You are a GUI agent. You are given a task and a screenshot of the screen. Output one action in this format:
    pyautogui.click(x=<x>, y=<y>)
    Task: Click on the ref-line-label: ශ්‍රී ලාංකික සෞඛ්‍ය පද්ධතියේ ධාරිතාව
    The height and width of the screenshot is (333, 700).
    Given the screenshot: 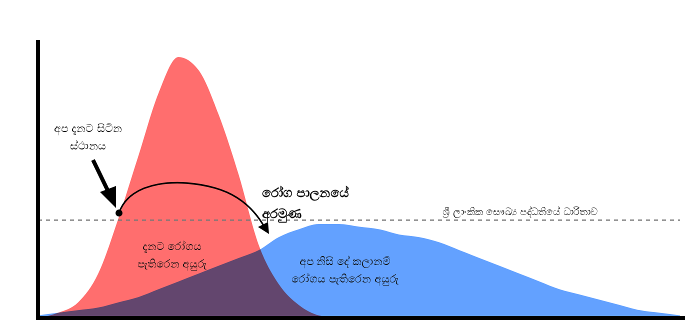 What is the action you would take?
    pyautogui.click(x=520, y=211)
    